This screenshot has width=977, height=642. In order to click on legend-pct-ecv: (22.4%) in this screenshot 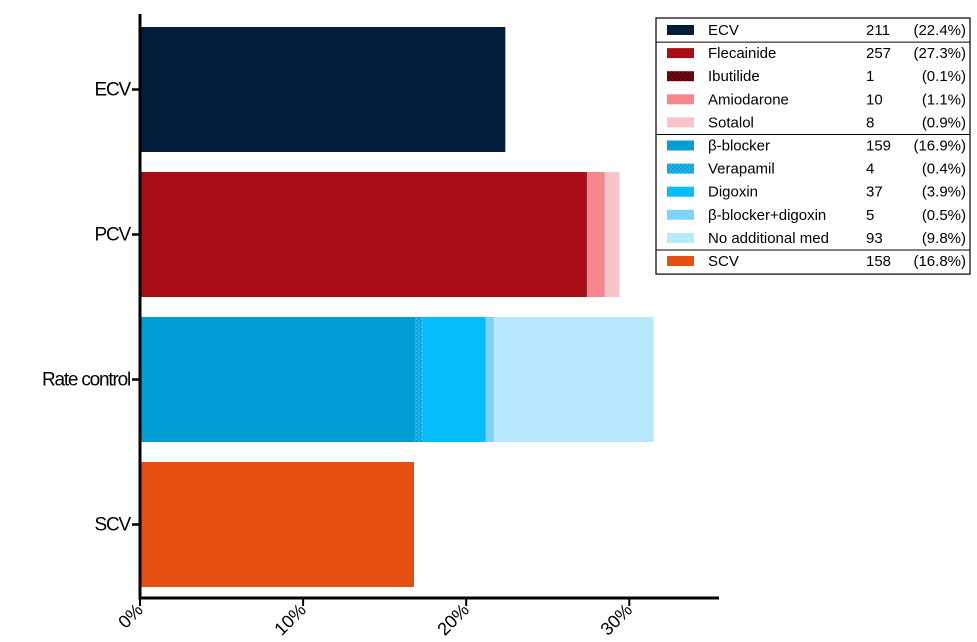, I will do `click(939, 30)`.